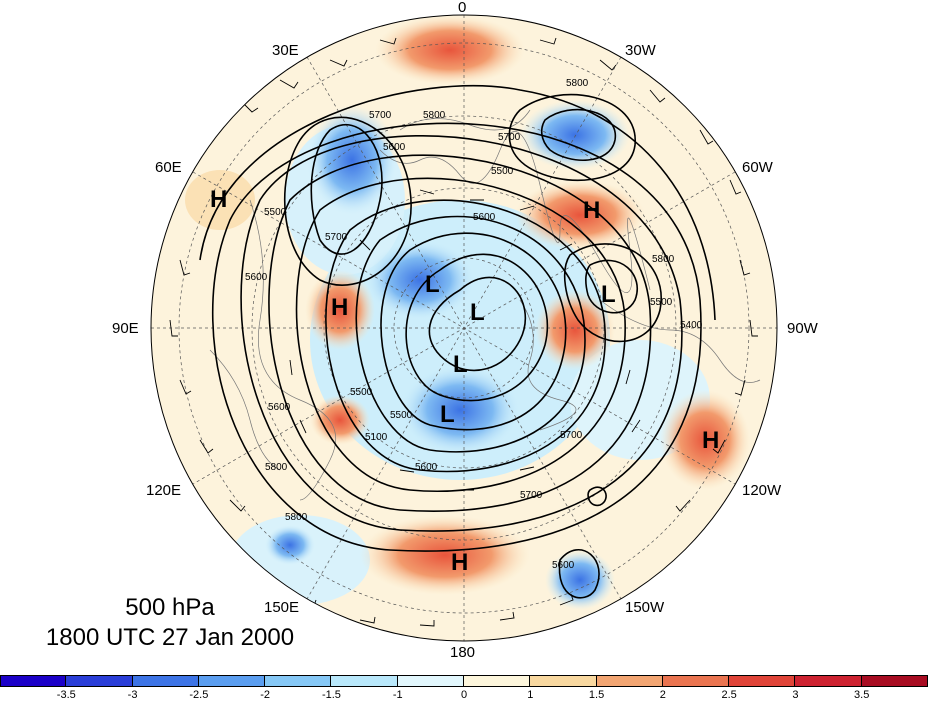 This screenshot has width=928, height=702. I want to click on lon-label-150w: 150W, so click(645, 607).